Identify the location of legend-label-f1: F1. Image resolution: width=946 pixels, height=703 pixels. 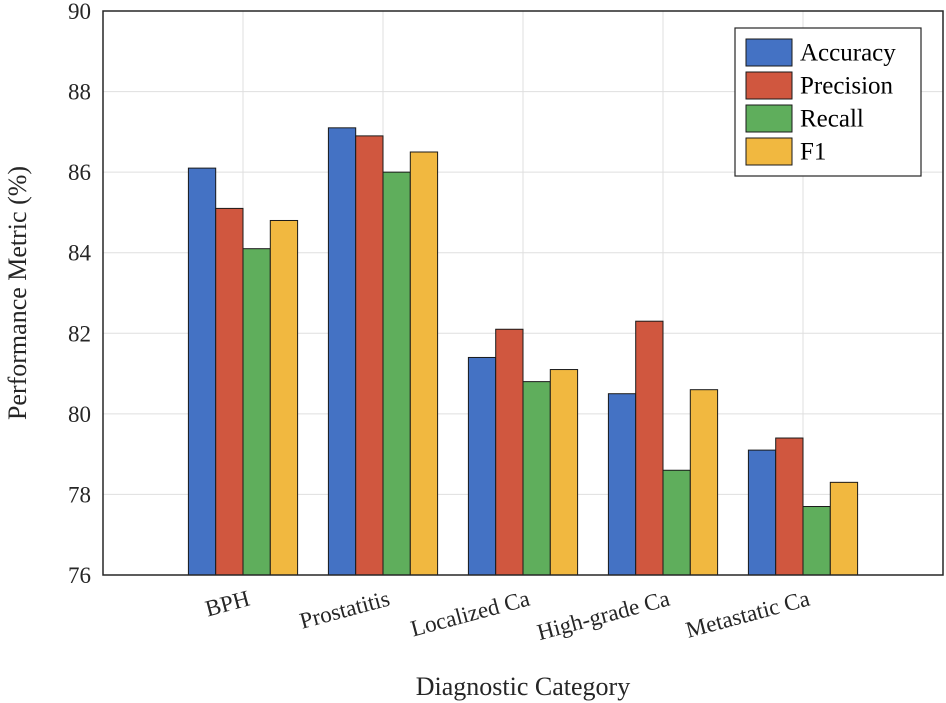
(813, 152).